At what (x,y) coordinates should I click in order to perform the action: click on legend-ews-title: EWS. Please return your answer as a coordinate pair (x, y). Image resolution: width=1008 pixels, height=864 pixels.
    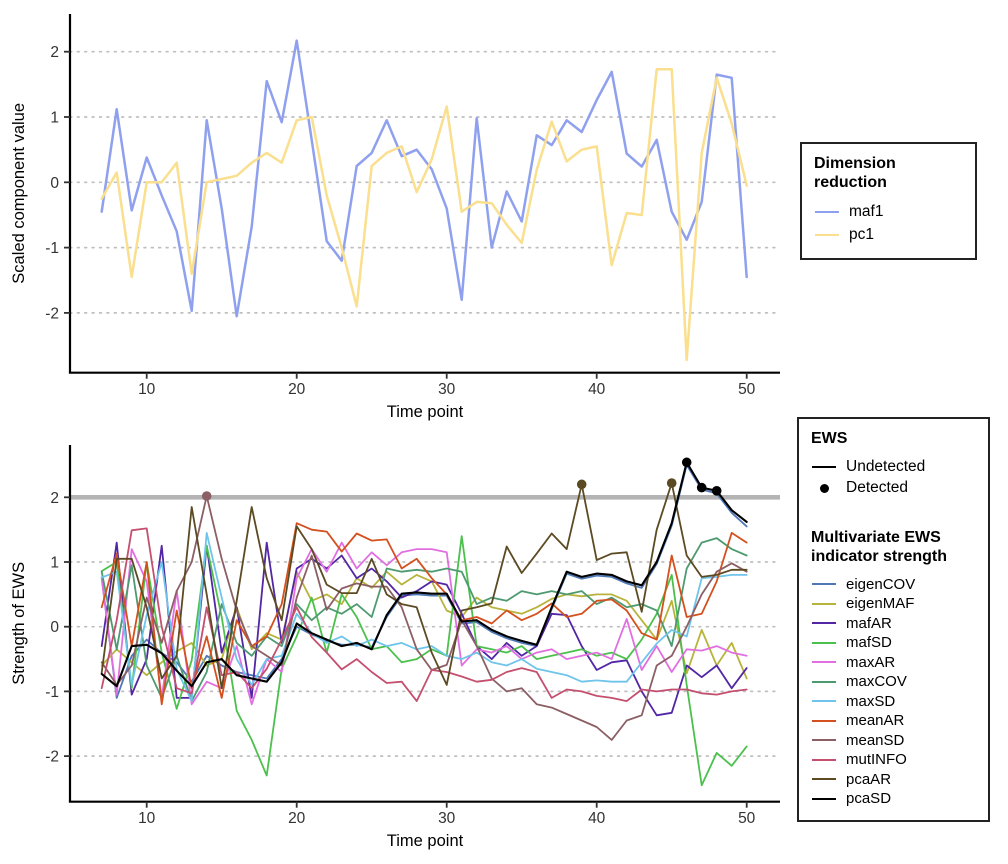
    Looking at the image, I should click on (829, 438).